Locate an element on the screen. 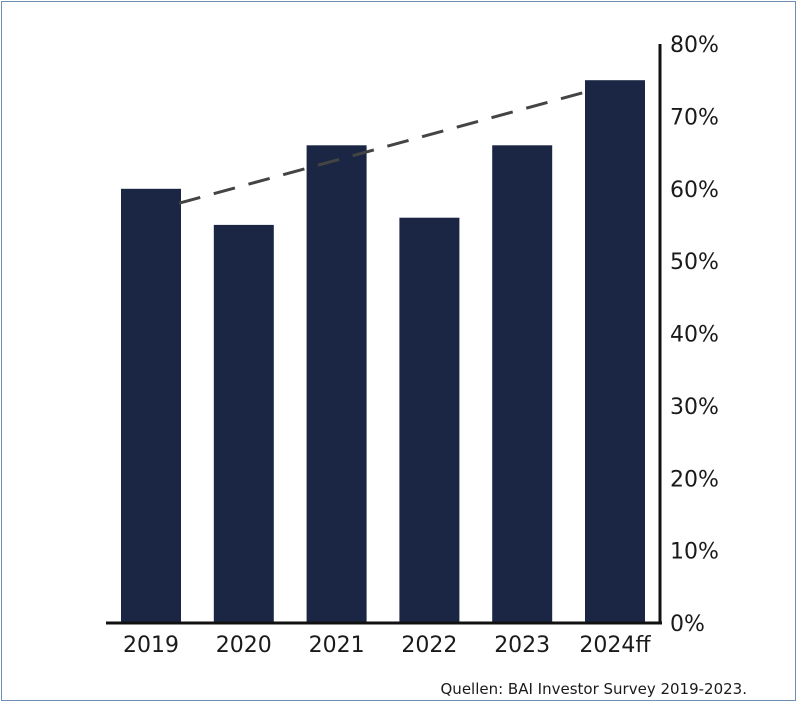  x-tick-label: 2021 is located at coordinates (337, 645).